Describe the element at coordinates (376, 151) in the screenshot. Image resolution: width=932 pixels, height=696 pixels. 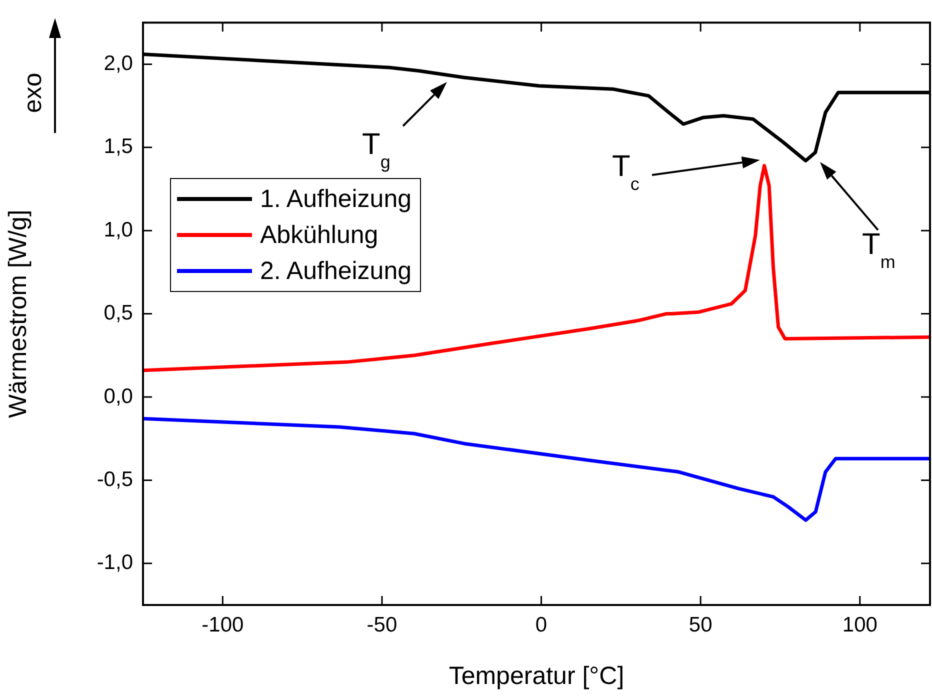
I see `annotation: T$_{g}$` at that location.